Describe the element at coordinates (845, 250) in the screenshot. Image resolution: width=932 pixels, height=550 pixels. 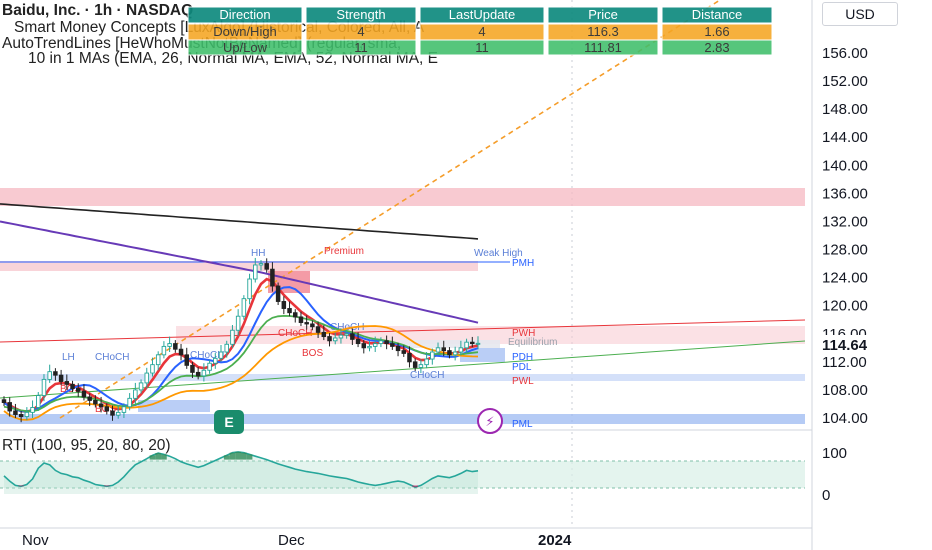
I see `price-tick-label: 128.00` at that location.